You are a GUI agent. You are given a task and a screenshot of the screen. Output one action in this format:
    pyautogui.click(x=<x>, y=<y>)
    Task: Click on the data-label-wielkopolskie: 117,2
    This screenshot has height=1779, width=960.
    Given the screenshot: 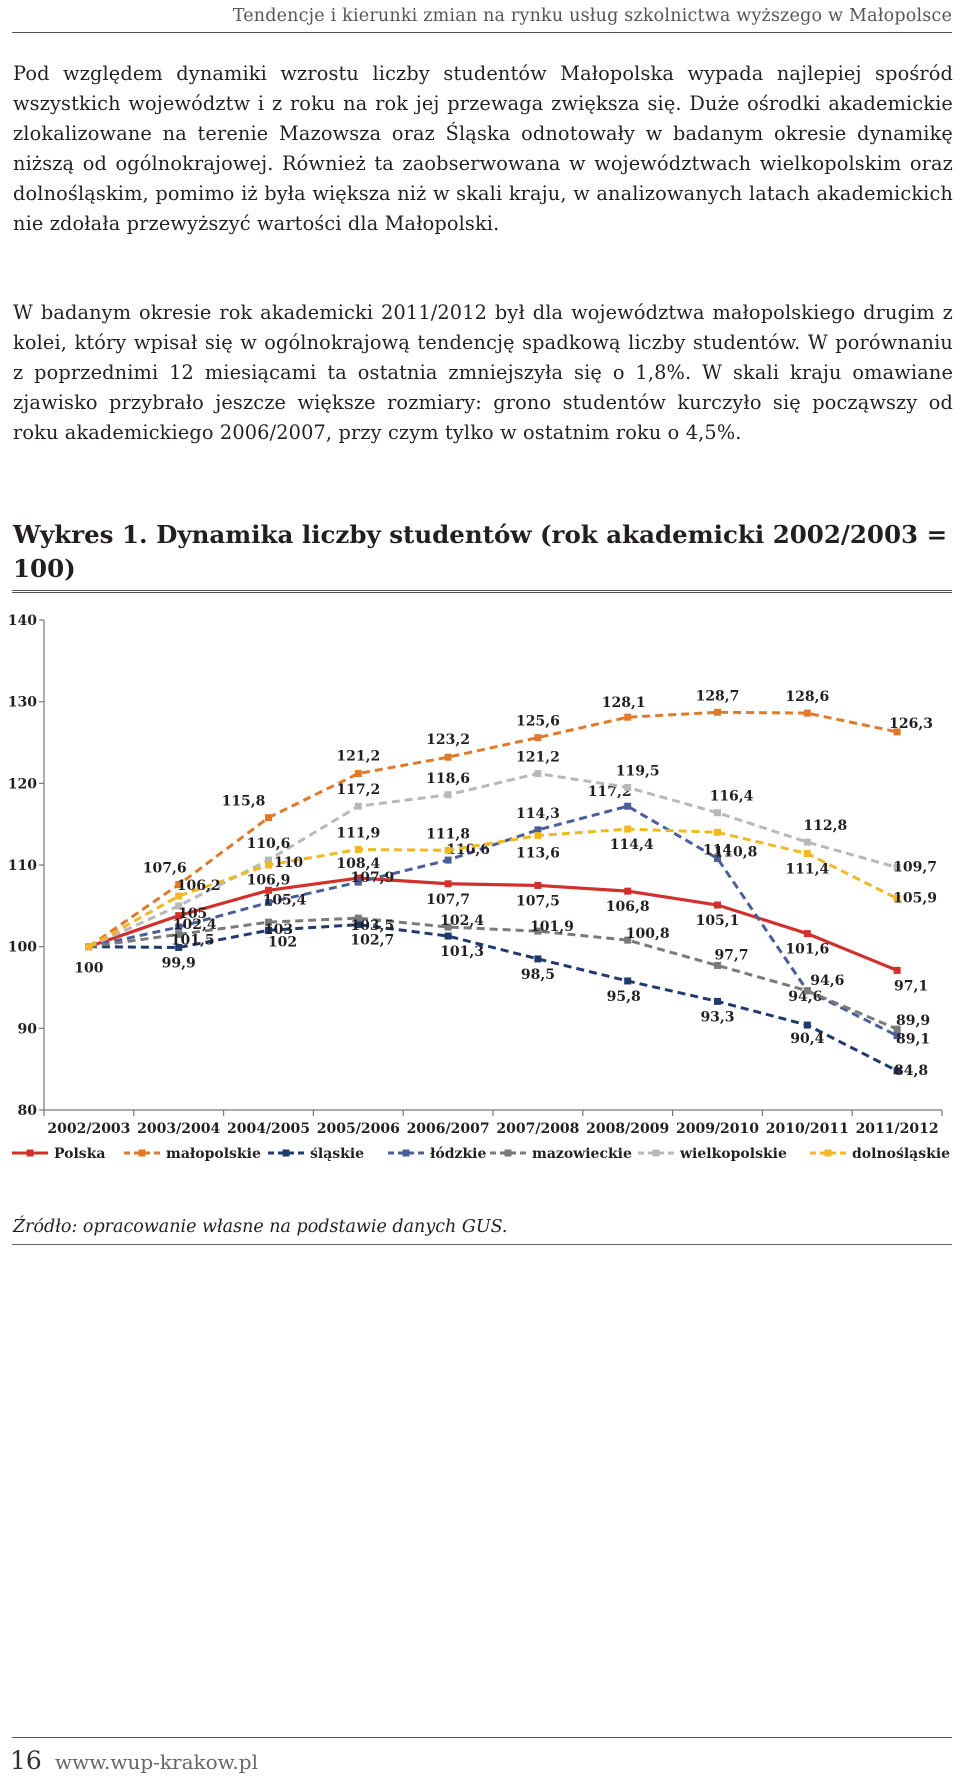 What is the action you would take?
    pyautogui.click(x=358, y=790)
    